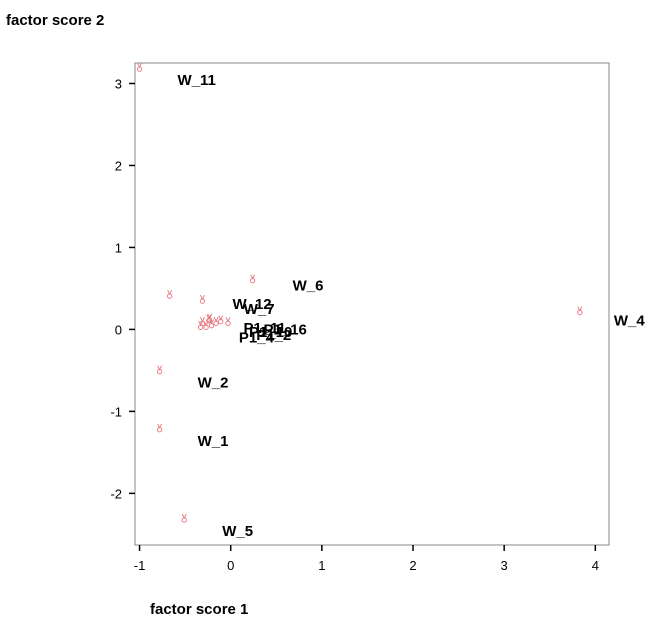 This screenshot has height=620, width=652. Describe the element at coordinates (140, 565) in the screenshot. I see `x-tick-label: -1` at that location.